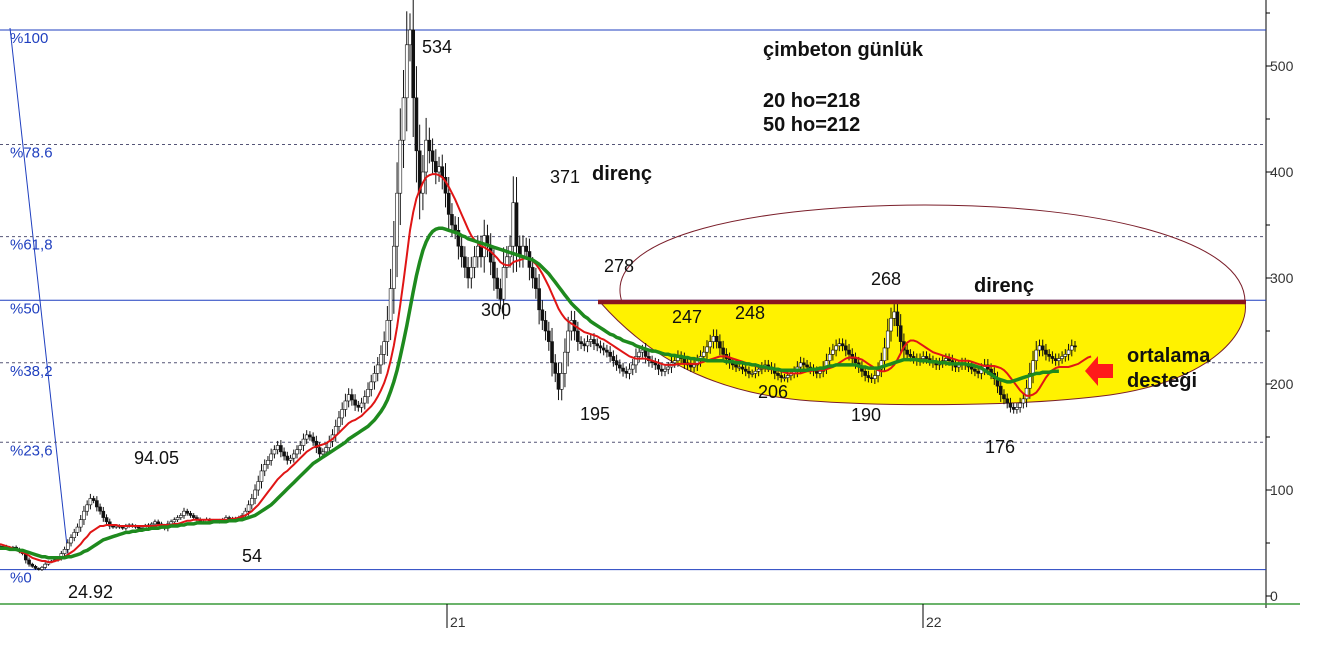  Describe the element at coordinates (619, 266) in the screenshot. I see `price-label-278: 278` at that location.